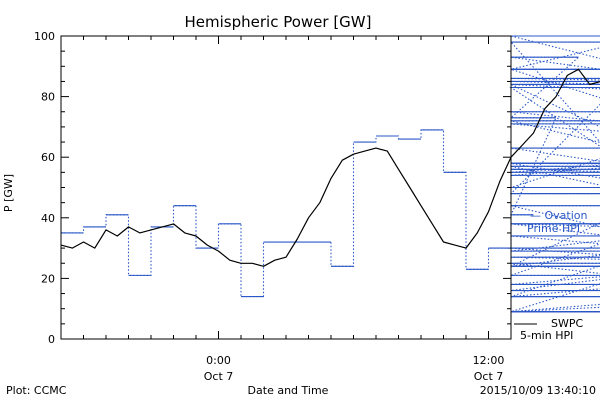  Describe the element at coordinates (51, 339) in the screenshot. I see `y-tick-label: 0` at that location.